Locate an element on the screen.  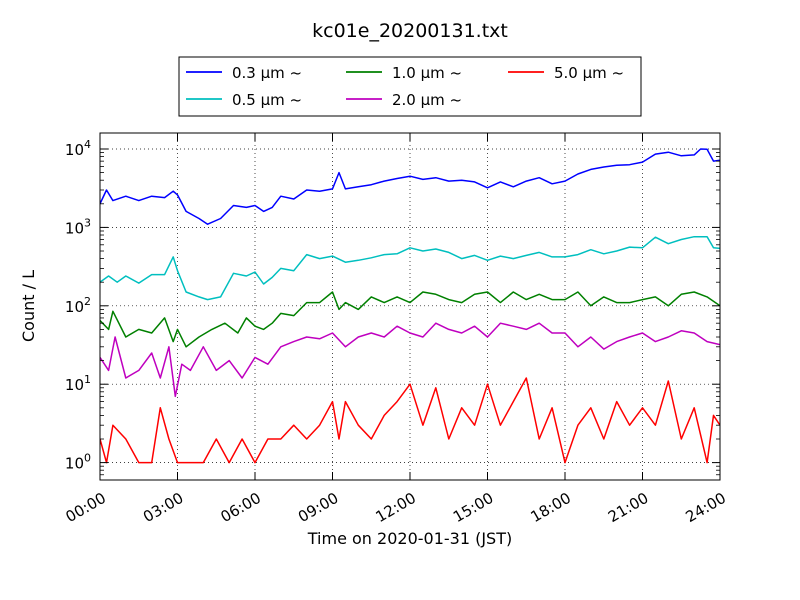
legend-label: 0.5 μm ~ is located at coordinates (267, 100).